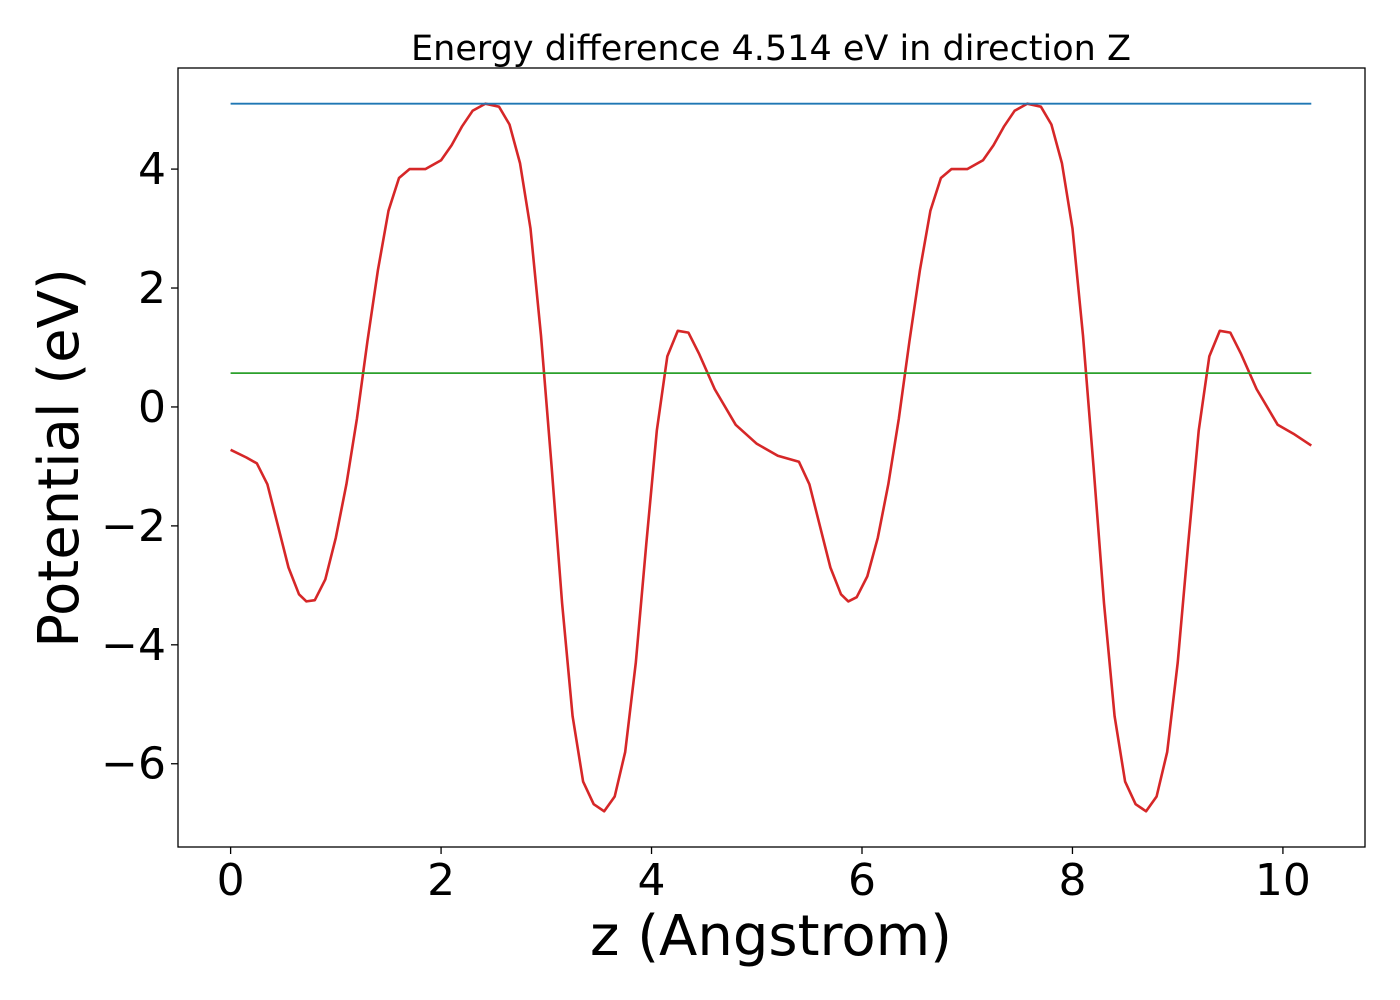 This screenshot has width=1400, height=1000. Describe the element at coordinates (59, 458) in the screenshot. I see `y-axis-label: Potential (eV)` at that location.